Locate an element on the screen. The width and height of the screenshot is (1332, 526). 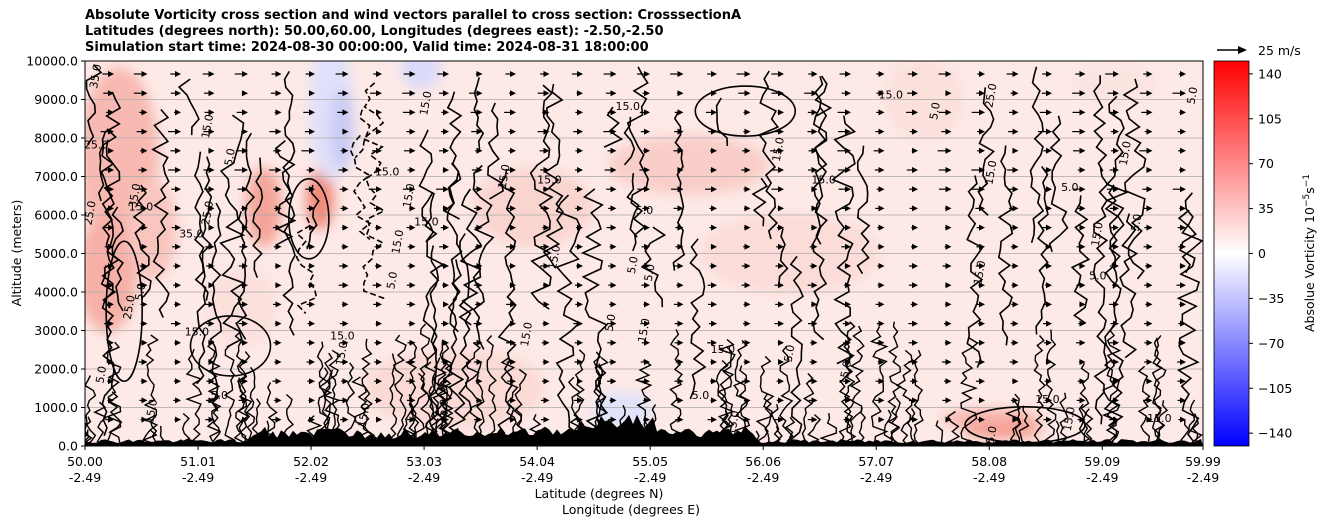
contour-label: 35.0 is located at coordinates (191, 233).